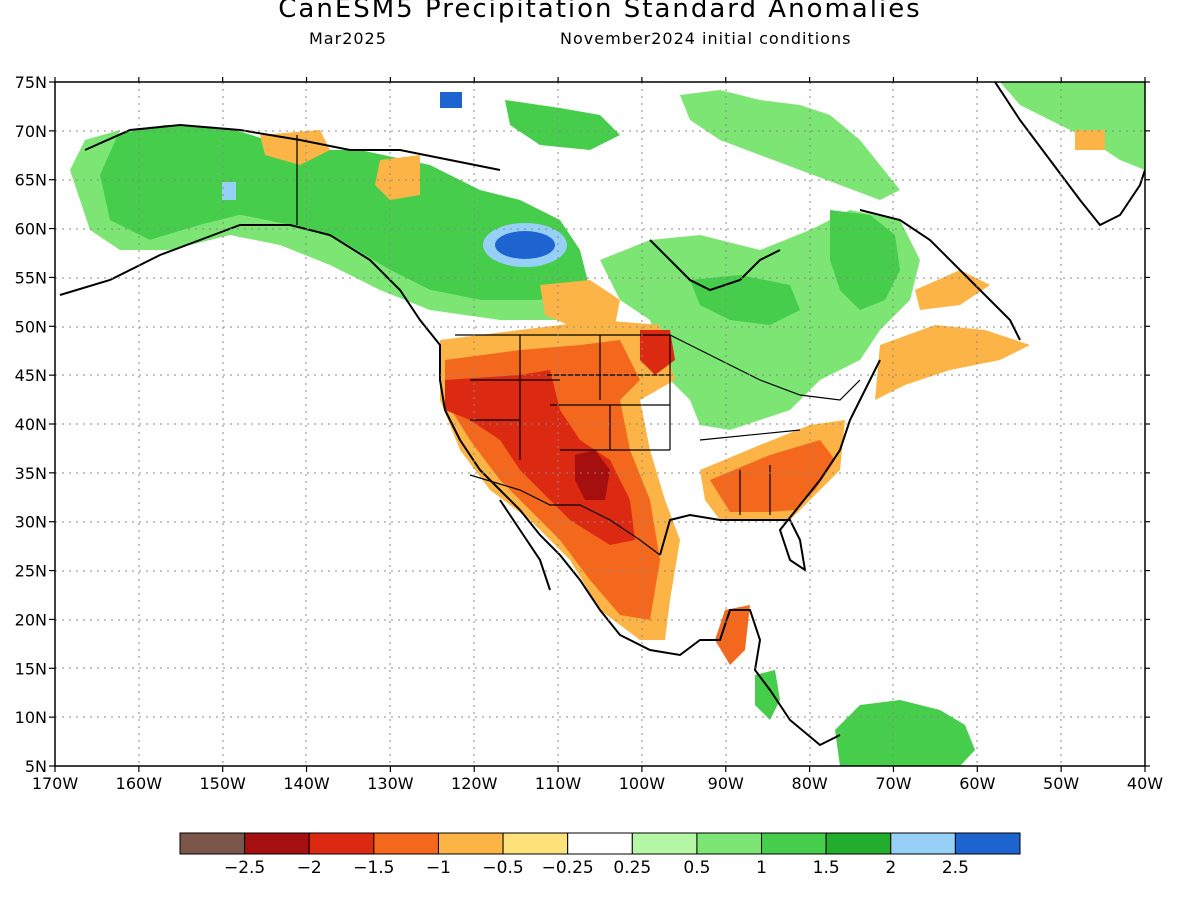 This screenshot has width=1200, height=900. Describe the element at coordinates (592, 475) in the screenshot. I see `anomaly-darkred-core` at that location.